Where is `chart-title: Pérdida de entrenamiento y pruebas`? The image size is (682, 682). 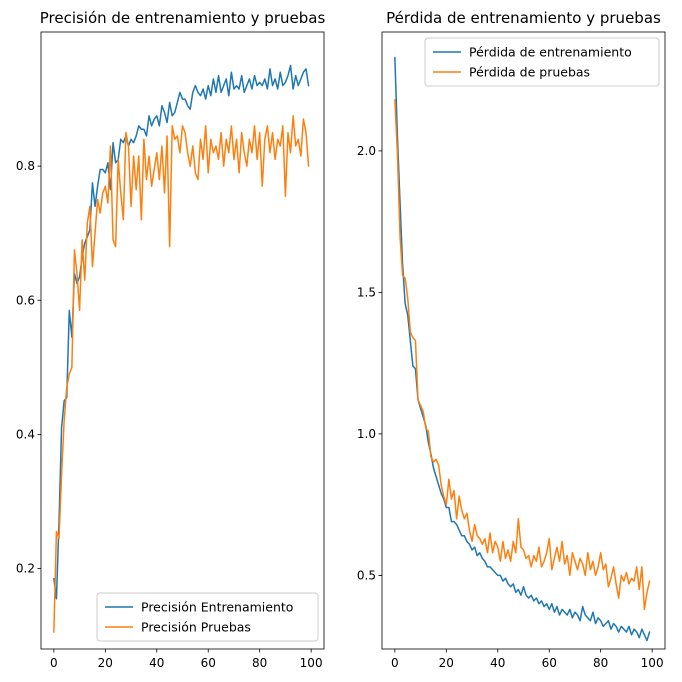
chart-title: Pérdida de entrenamiento y pruebas is located at coordinates (523, 18).